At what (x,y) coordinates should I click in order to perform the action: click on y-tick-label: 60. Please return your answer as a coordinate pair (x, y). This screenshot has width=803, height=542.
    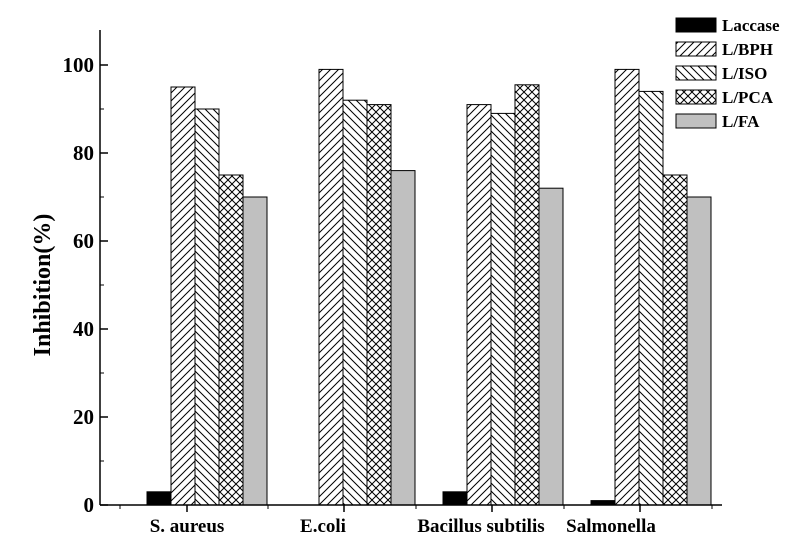
    Looking at the image, I should click on (83, 241).